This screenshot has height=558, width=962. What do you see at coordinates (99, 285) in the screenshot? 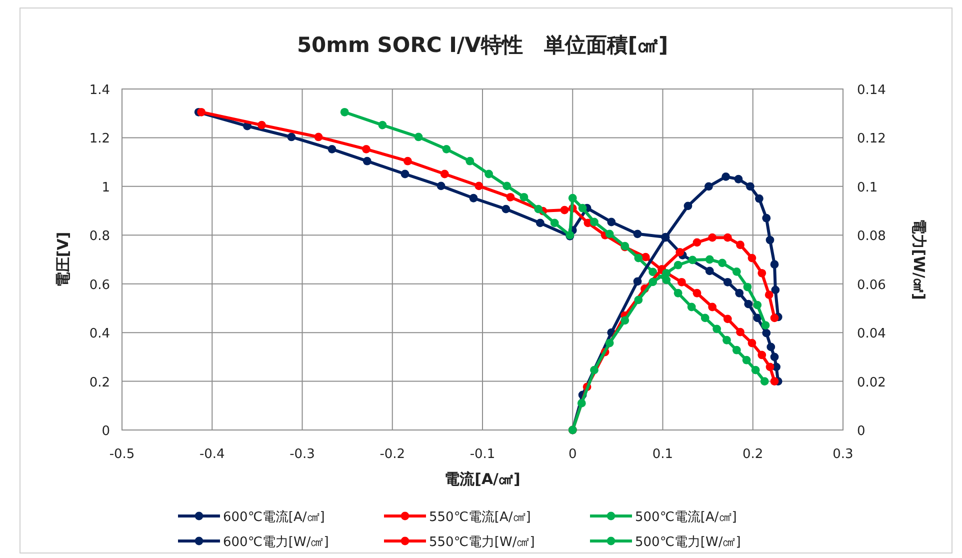
I see `y-tick-label: 0.6` at bounding box center [99, 285].